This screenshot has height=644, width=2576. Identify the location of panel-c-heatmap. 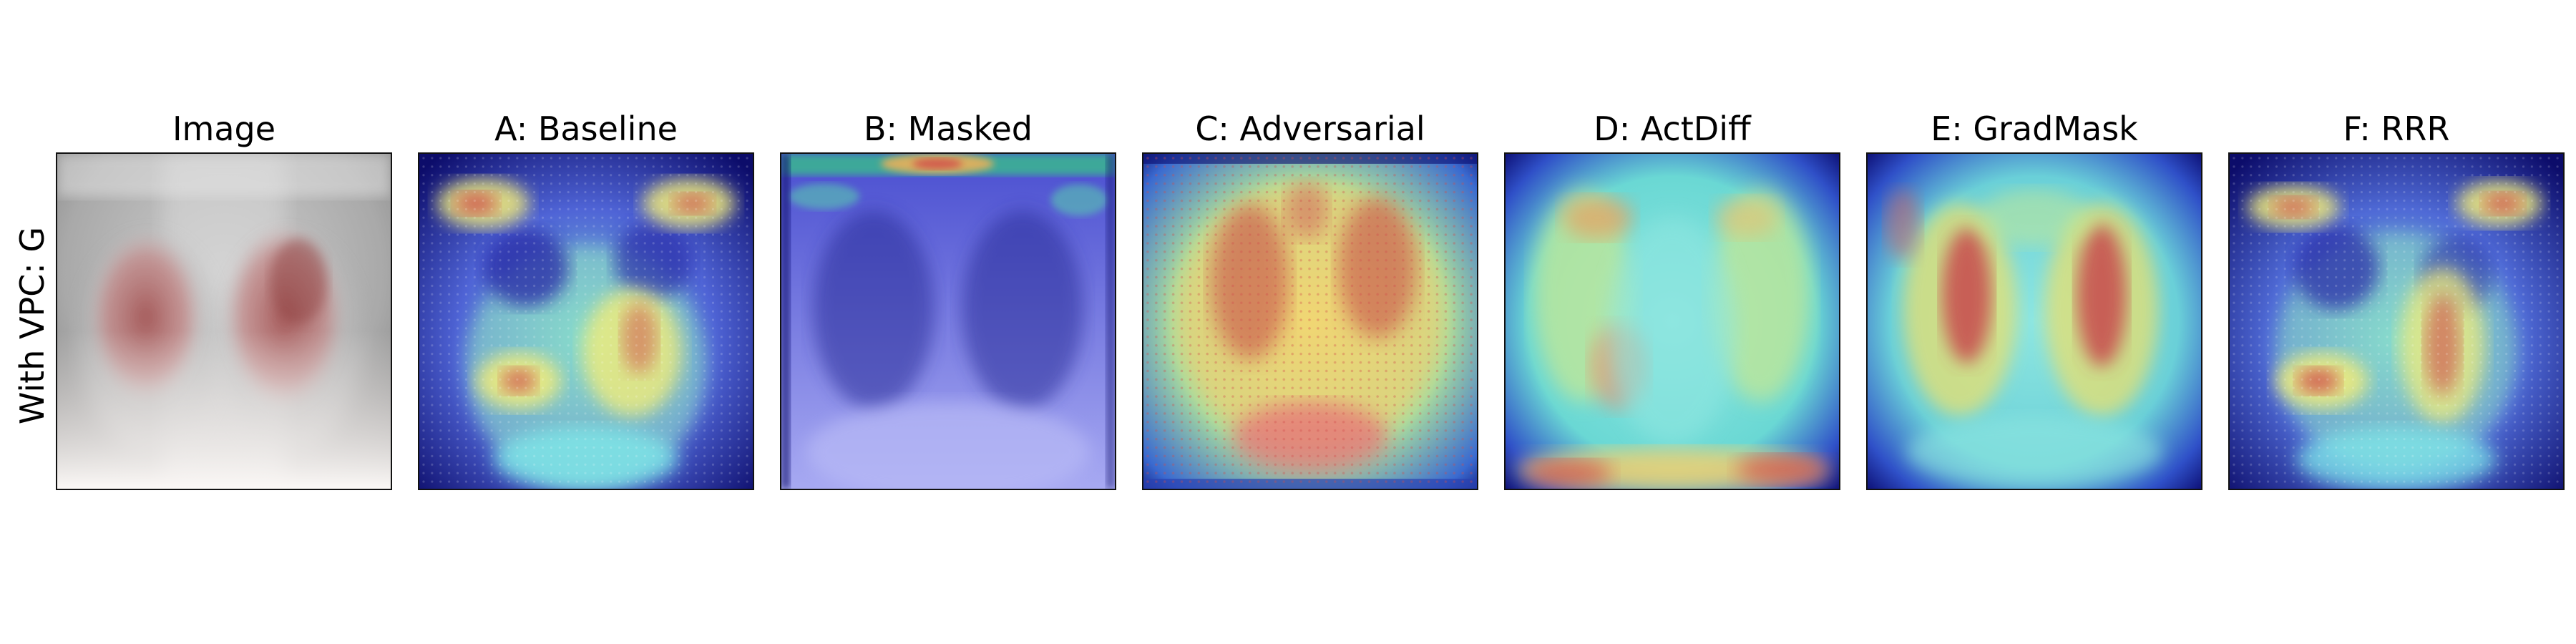
(1310, 321).